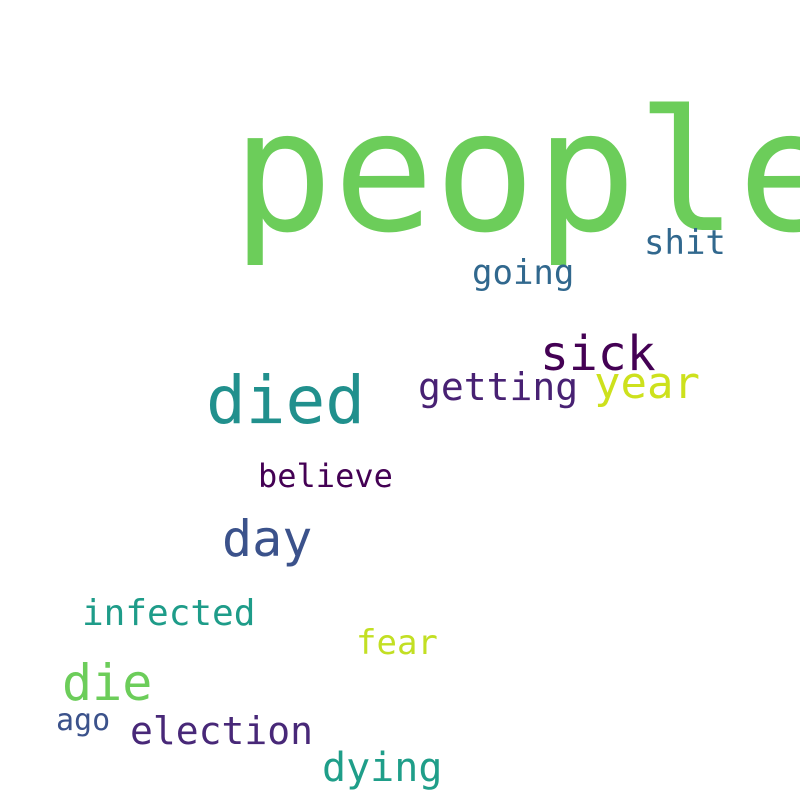  What do you see at coordinates (647, 383) in the screenshot?
I see `word-year: year` at bounding box center [647, 383].